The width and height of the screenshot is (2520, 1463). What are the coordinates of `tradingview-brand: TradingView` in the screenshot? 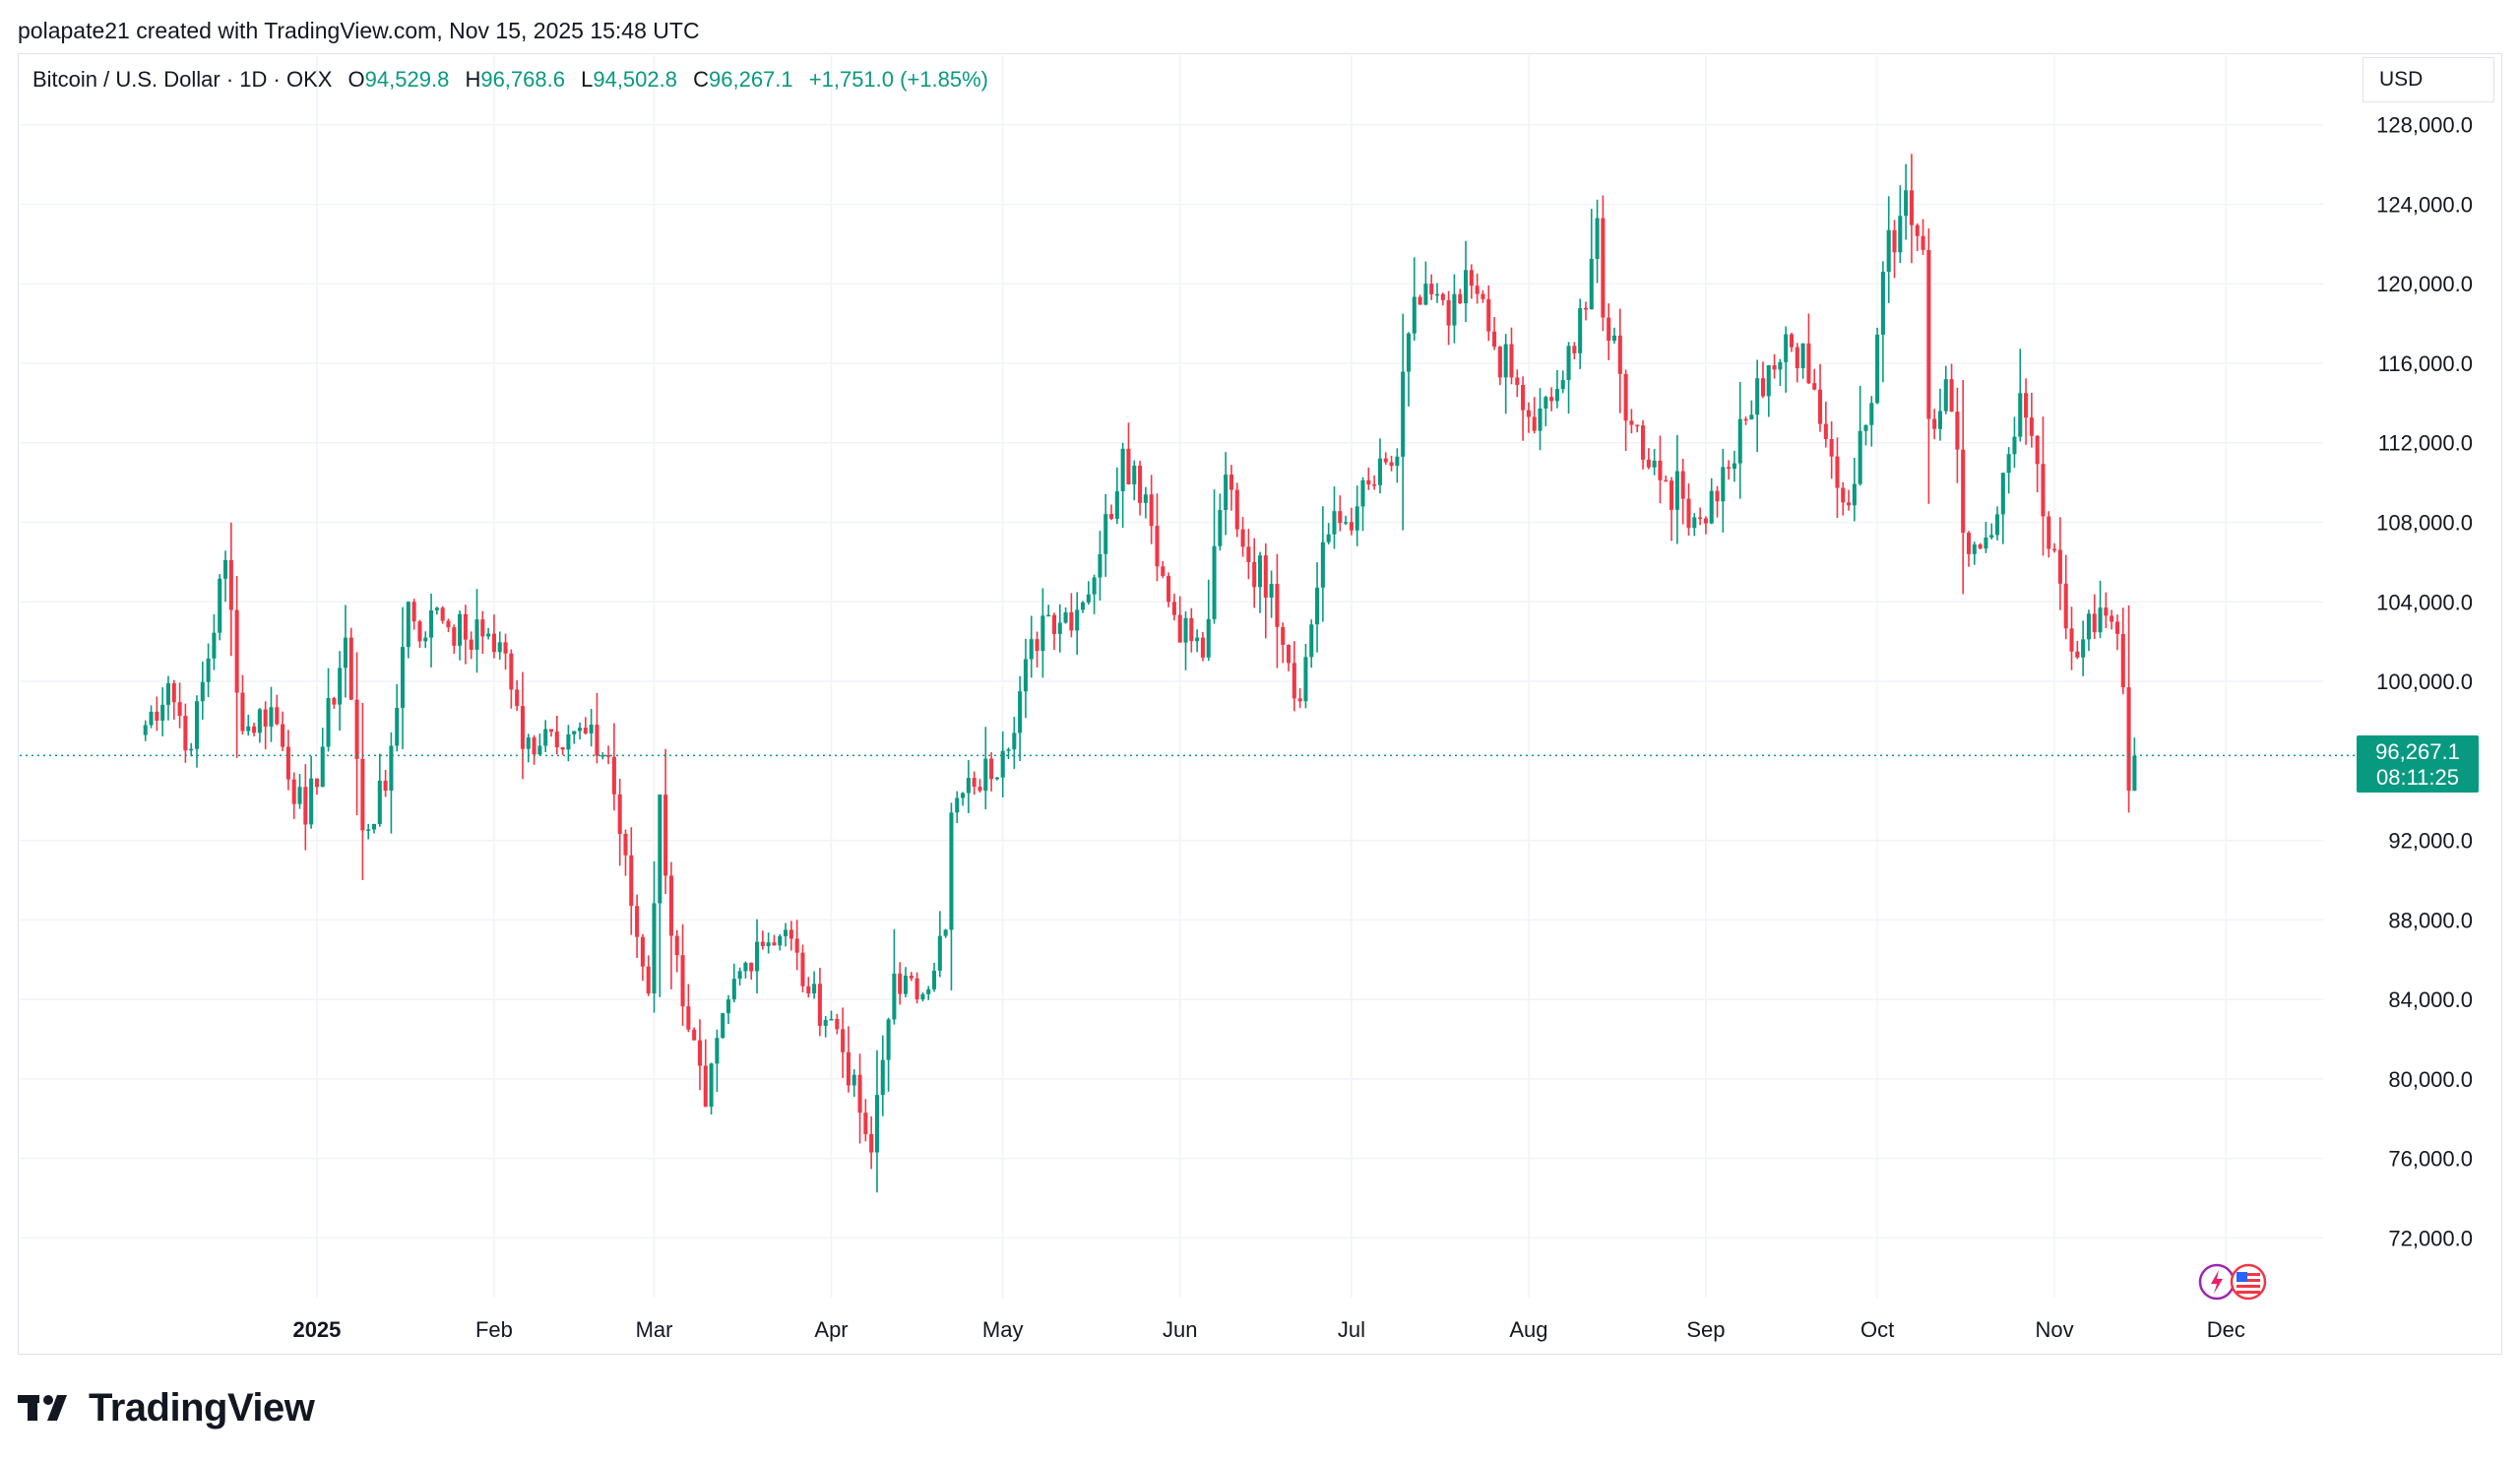 It's located at (166, 1407).